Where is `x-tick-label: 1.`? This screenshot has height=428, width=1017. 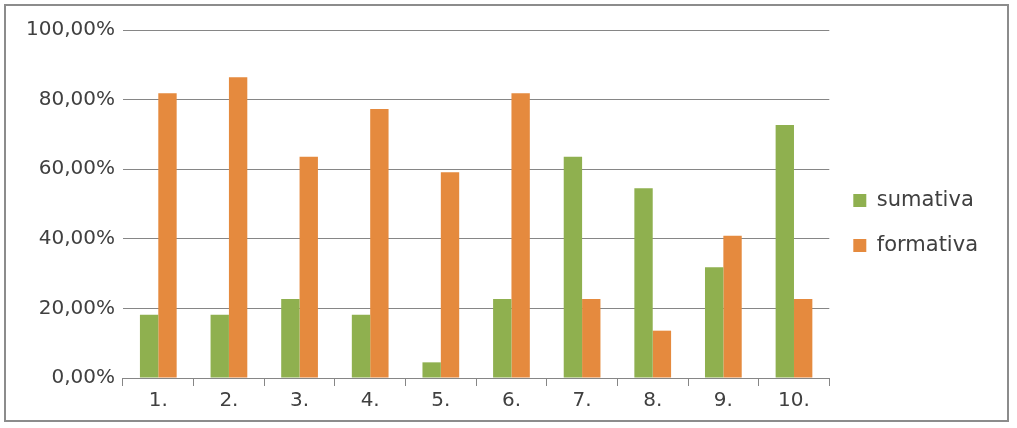 x-tick-label: 1. is located at coordinates (158, 399).